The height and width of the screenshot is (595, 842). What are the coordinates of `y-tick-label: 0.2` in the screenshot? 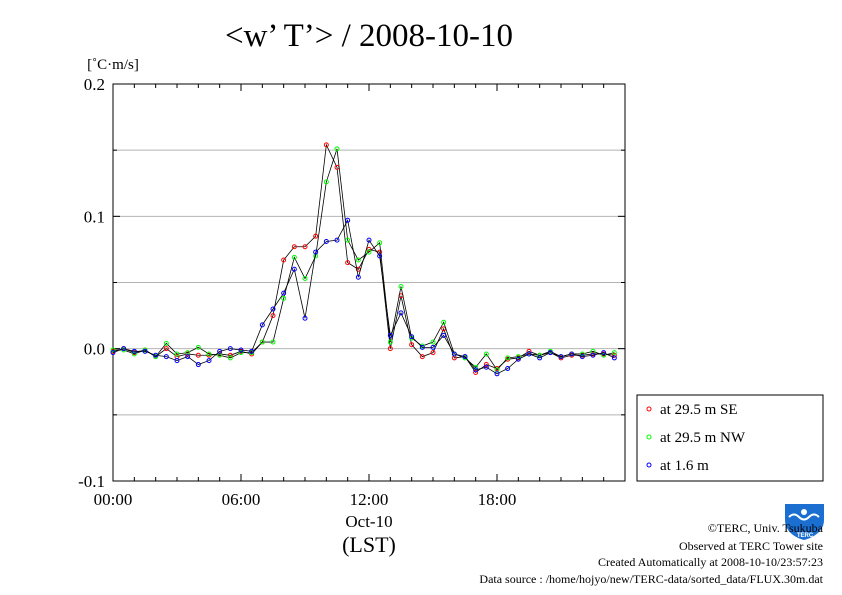 It's located at (94, 84).